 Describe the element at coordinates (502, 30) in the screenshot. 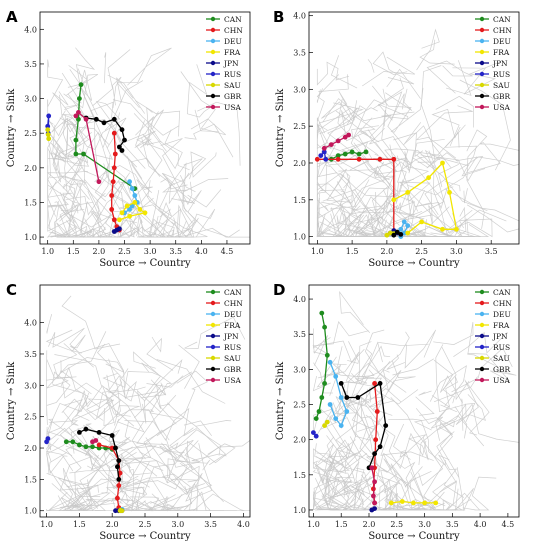

I see `legend-label-chn: CHN` at that location.